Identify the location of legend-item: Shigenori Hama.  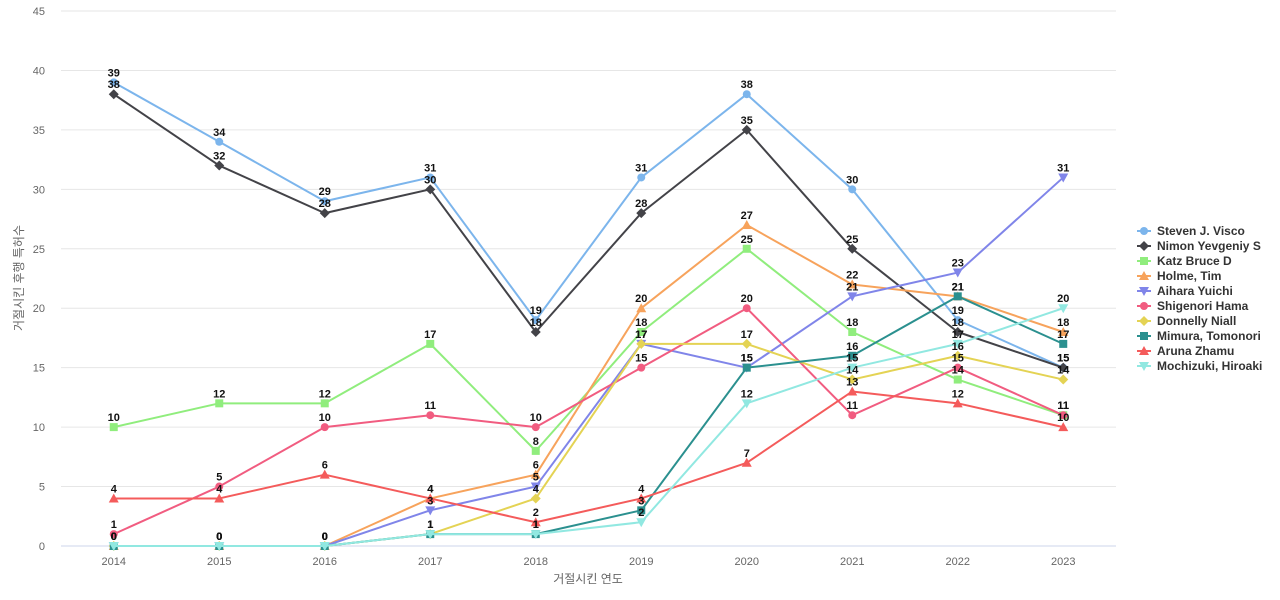
(1193, 306).